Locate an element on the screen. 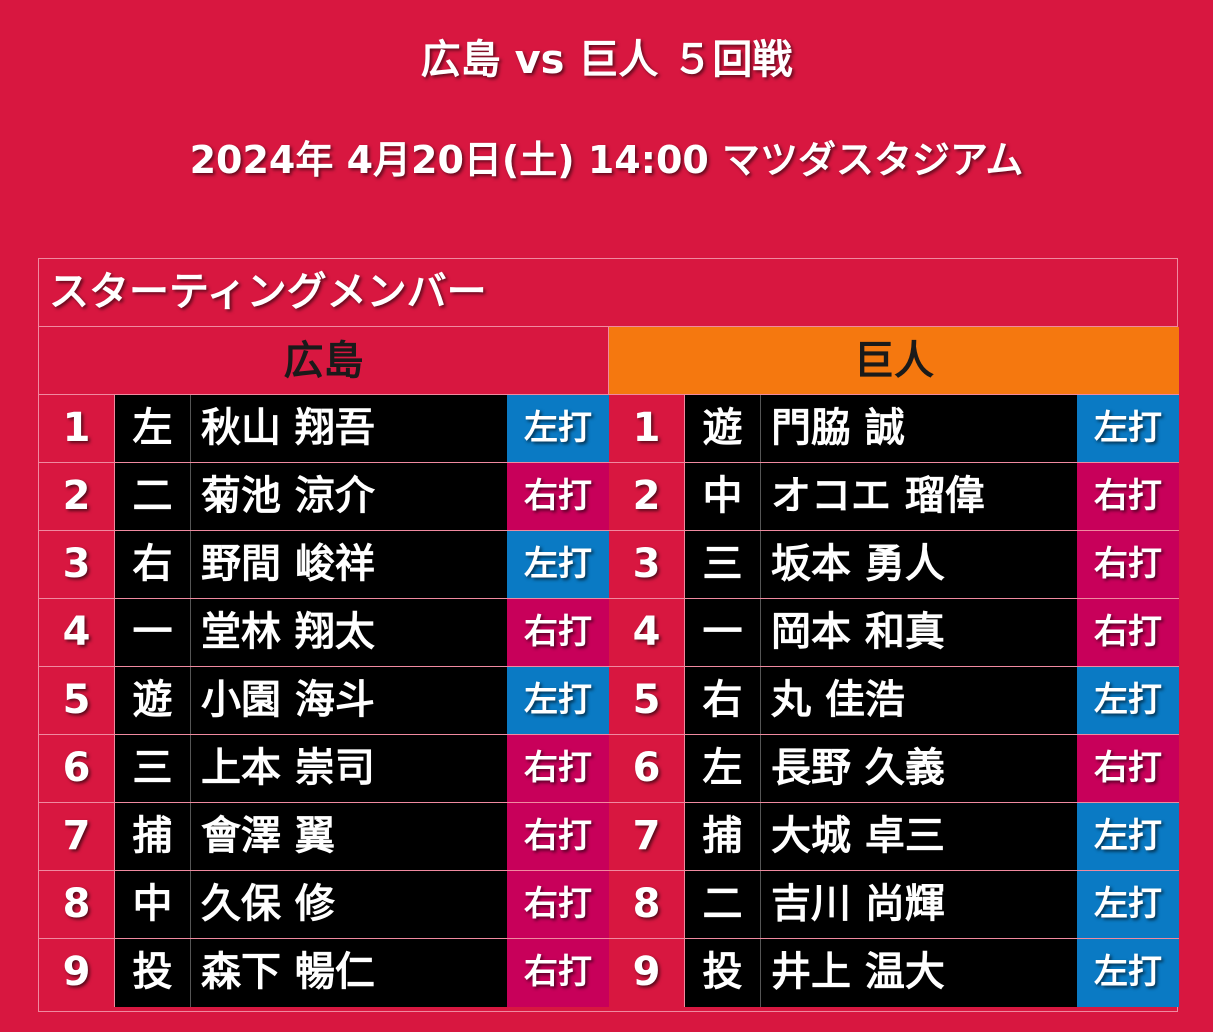 Image resolution: width=1213 pixels, height=1032 pixels. lineup-row: 3 右野間 峻祥 左打 is located at coordinates (324, 565).